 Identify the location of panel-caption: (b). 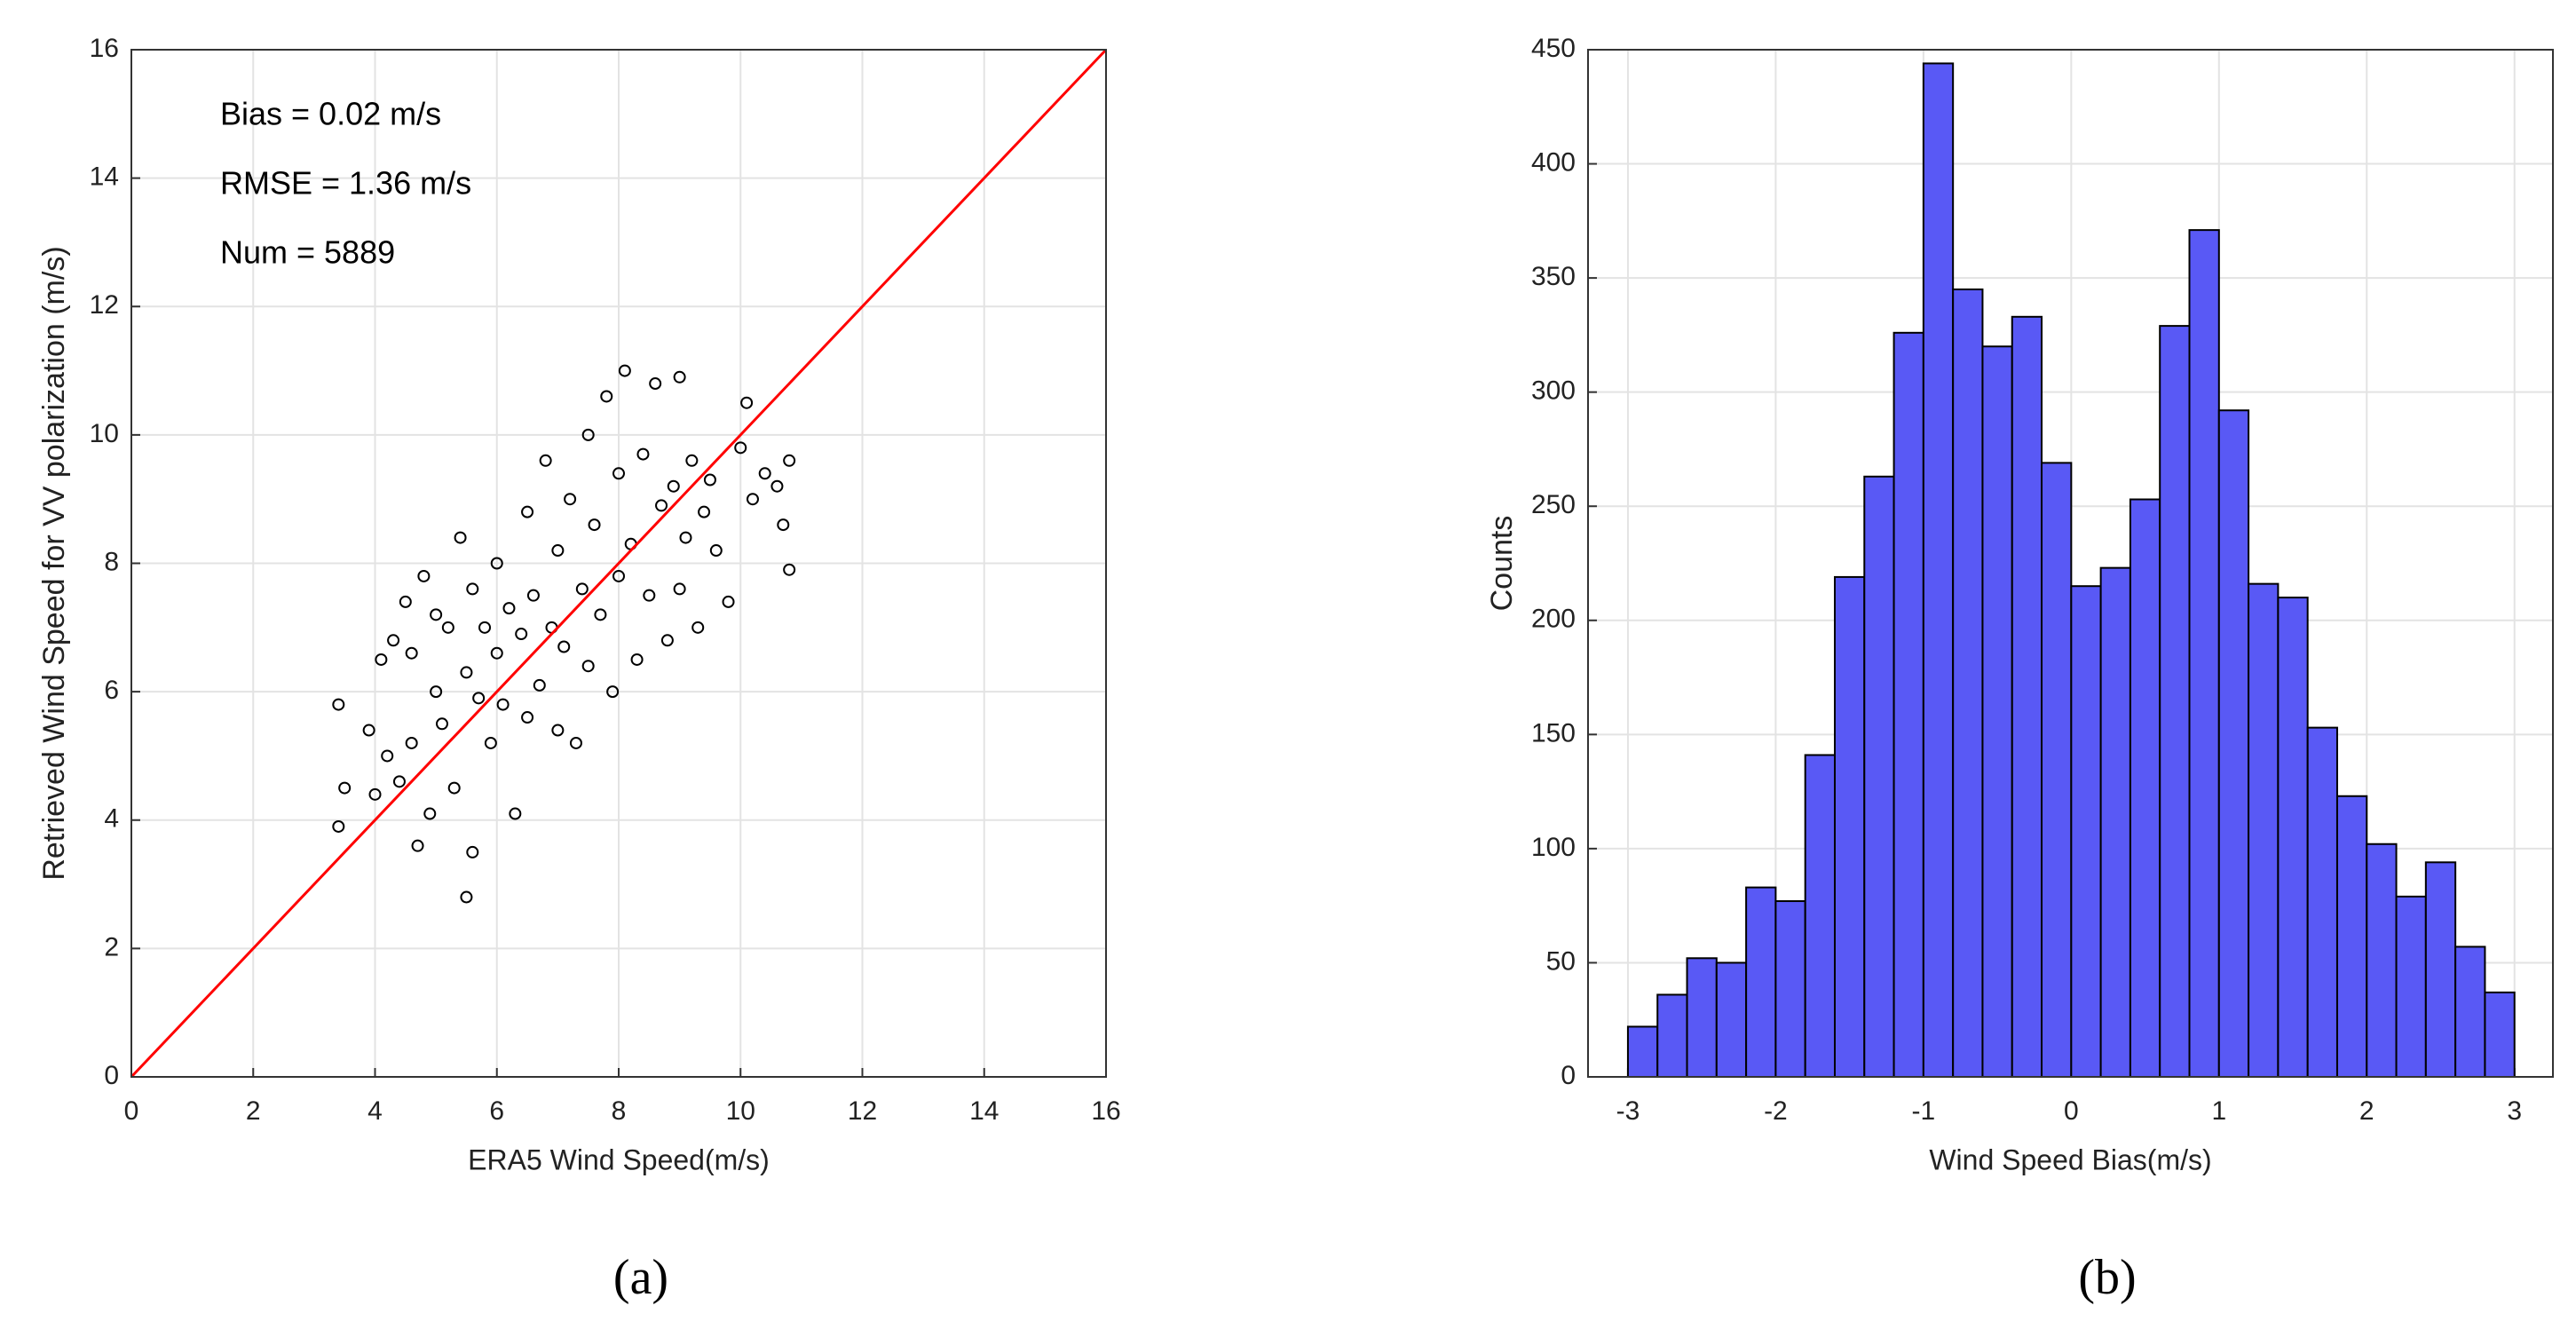
(2107, 1277).